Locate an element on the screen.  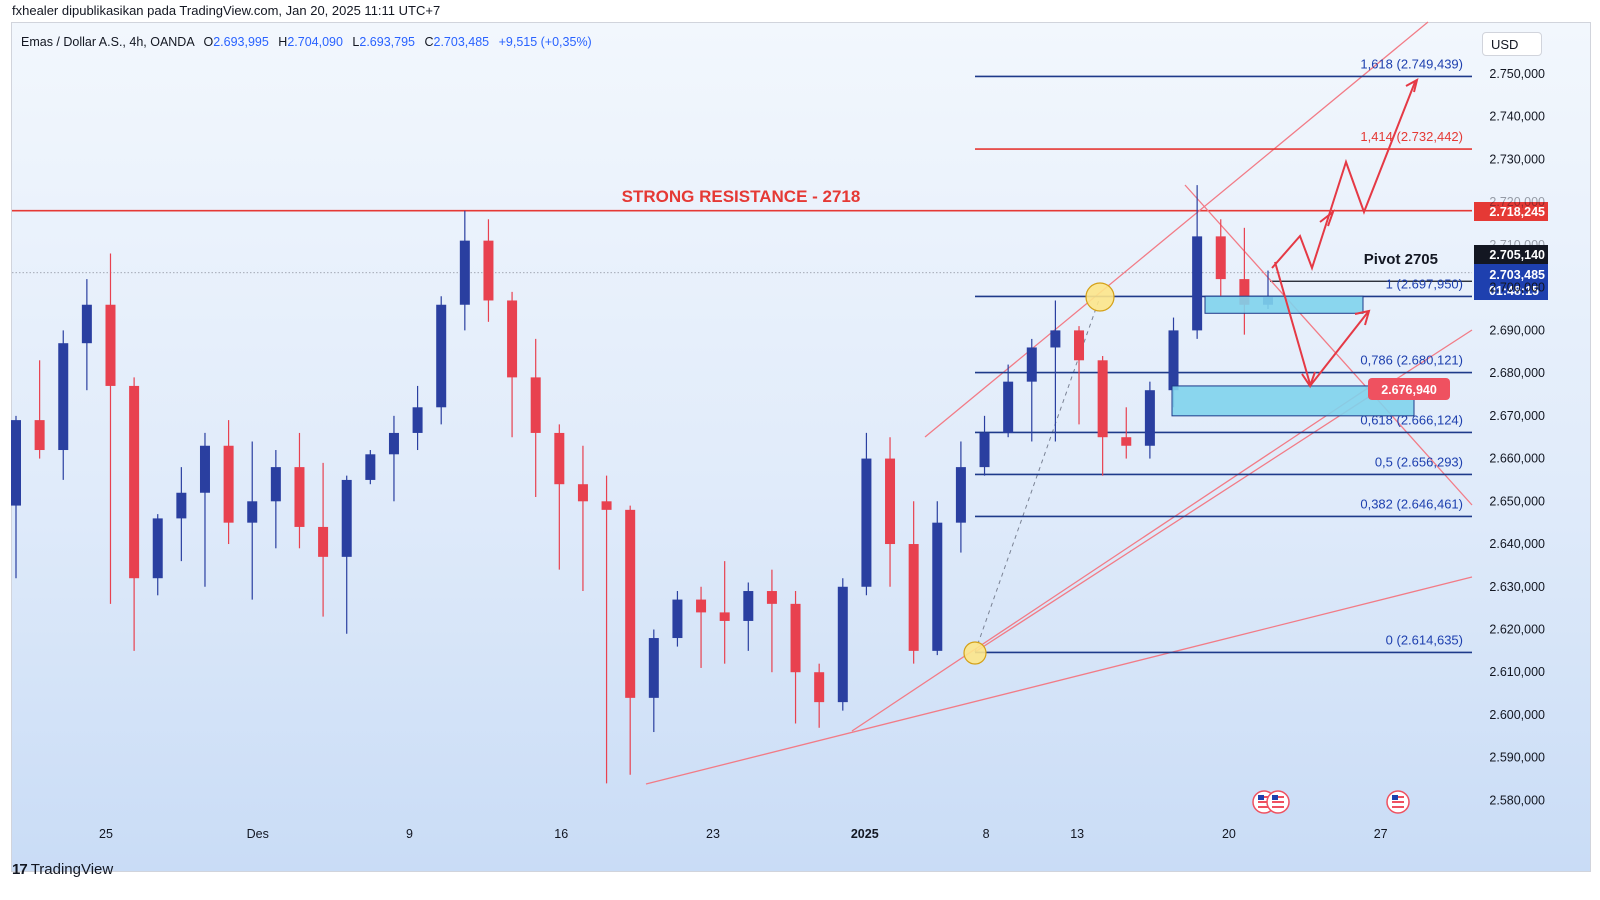
y-tick-label: 2.600,000 is located at coordinates (1517, 715).